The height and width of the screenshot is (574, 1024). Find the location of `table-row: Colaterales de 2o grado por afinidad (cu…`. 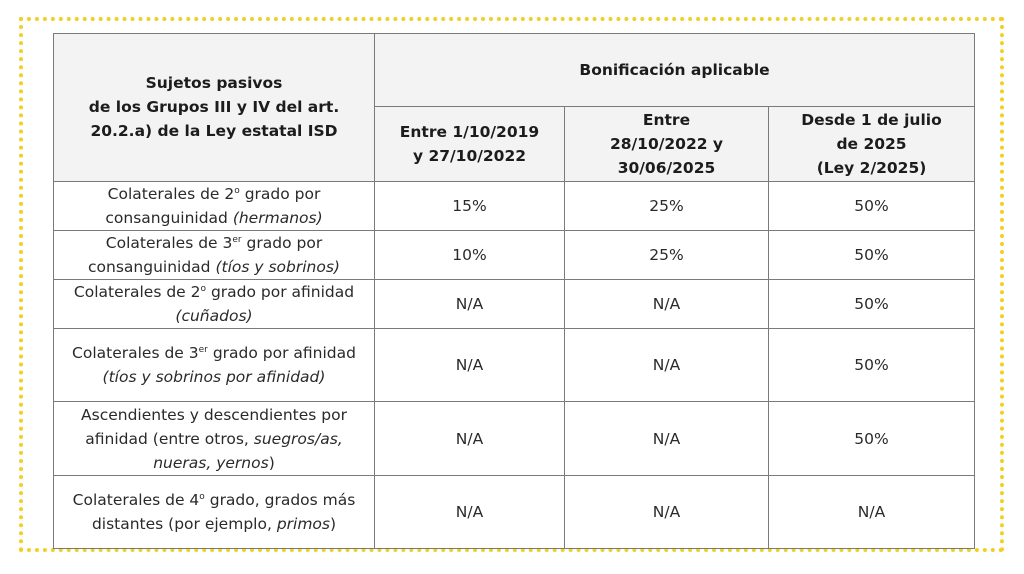

table-row: Colaterales de 2o grado por afinidad (cu… is located at coordinates (514, 304).